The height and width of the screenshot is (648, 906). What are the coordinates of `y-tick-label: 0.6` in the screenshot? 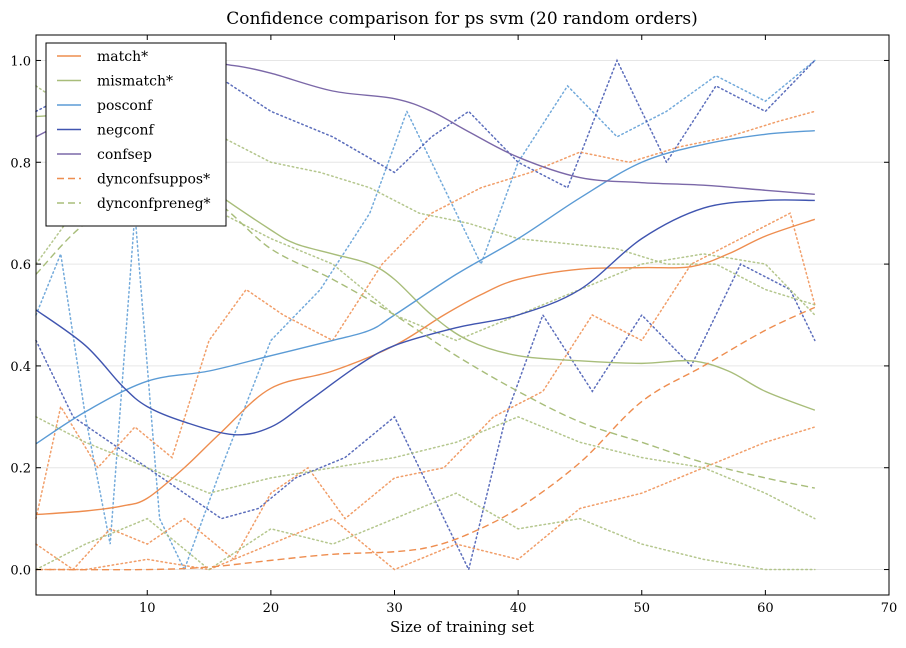 It's located at (20, 265).